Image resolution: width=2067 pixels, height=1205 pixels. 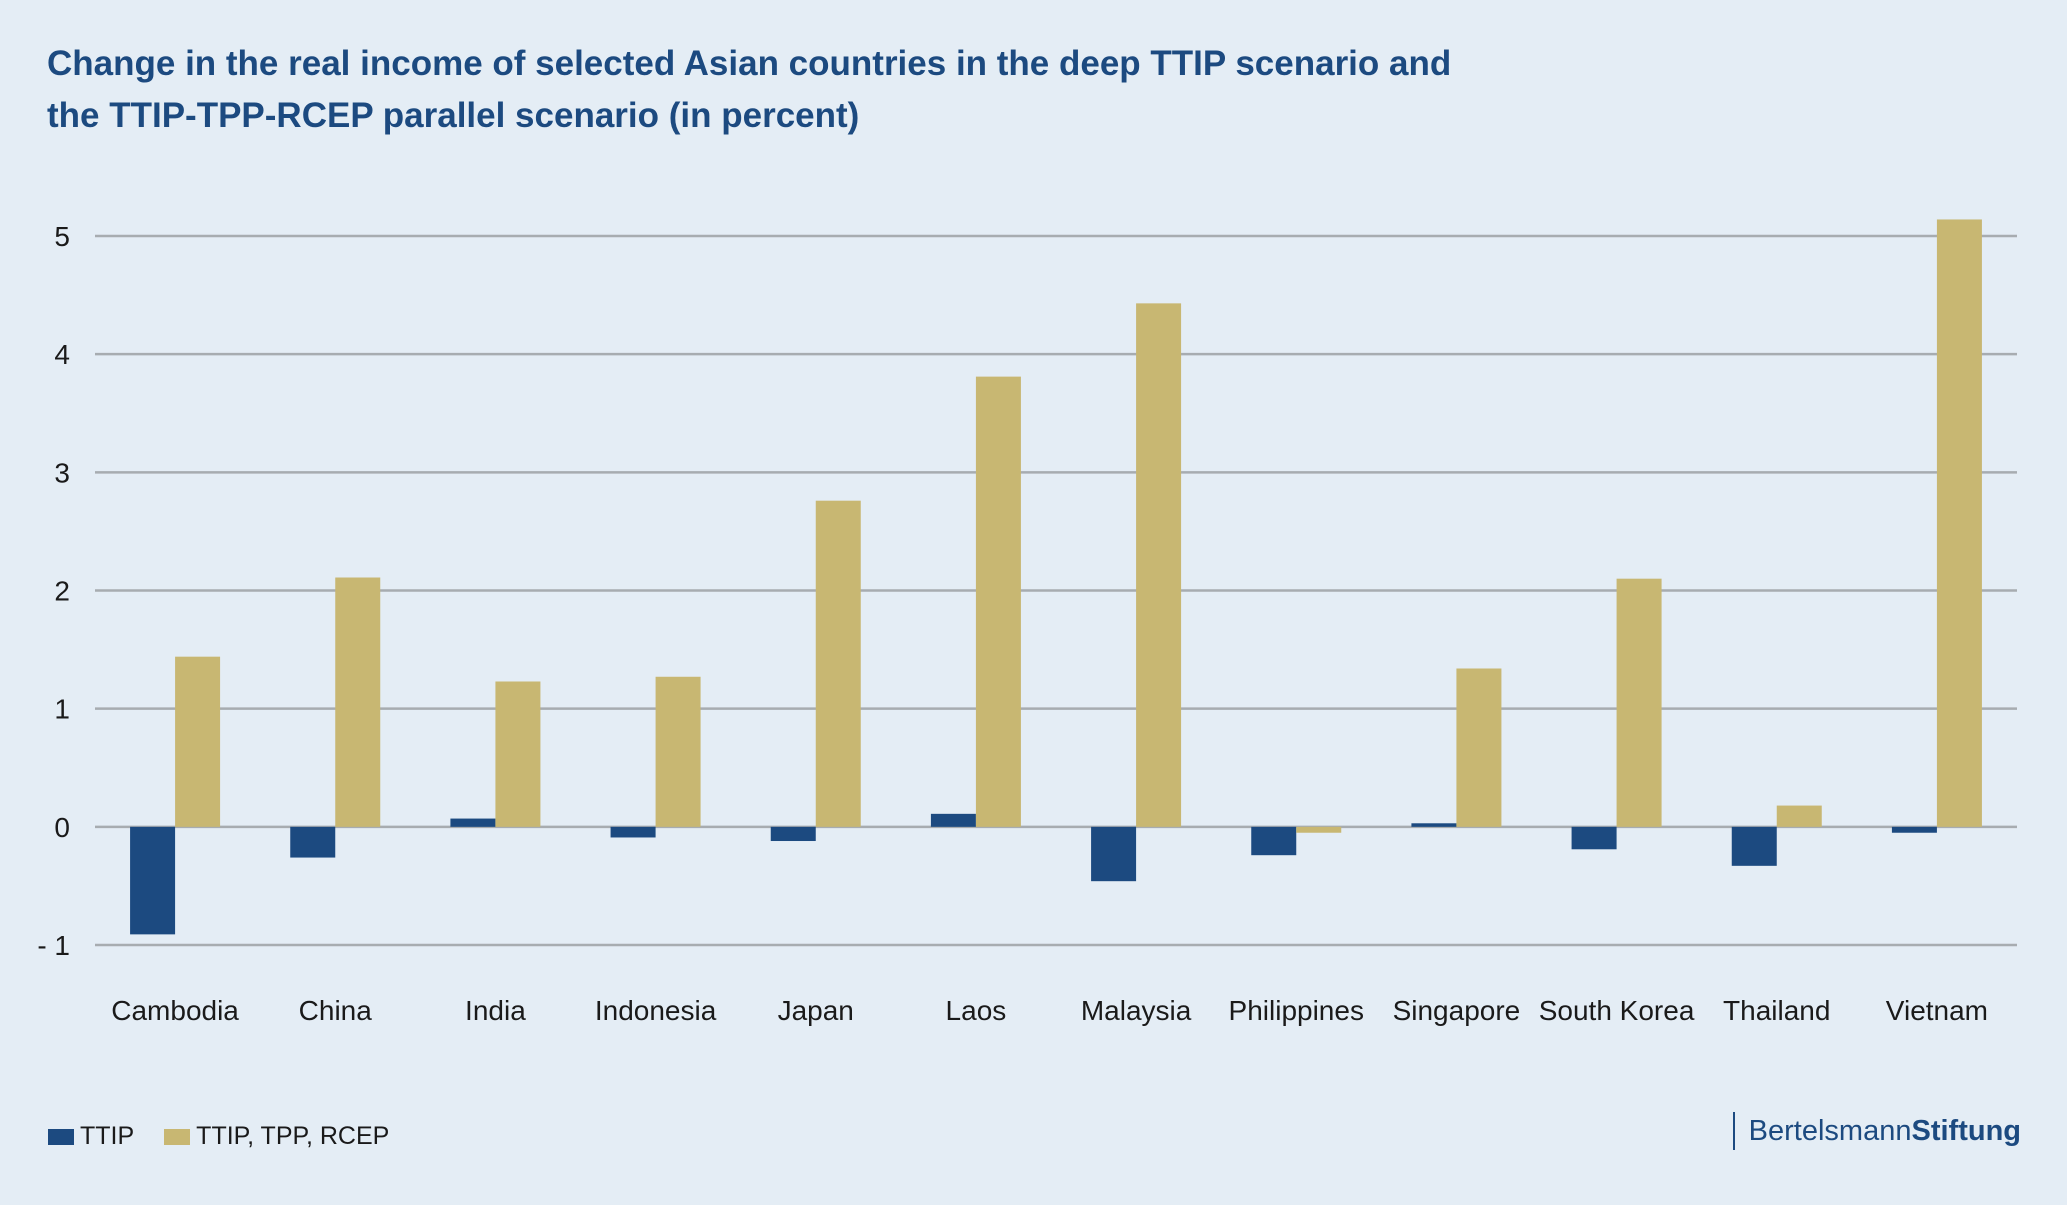 I want to click on bar-vietnam-ttip, so click(x=1914, y=829).